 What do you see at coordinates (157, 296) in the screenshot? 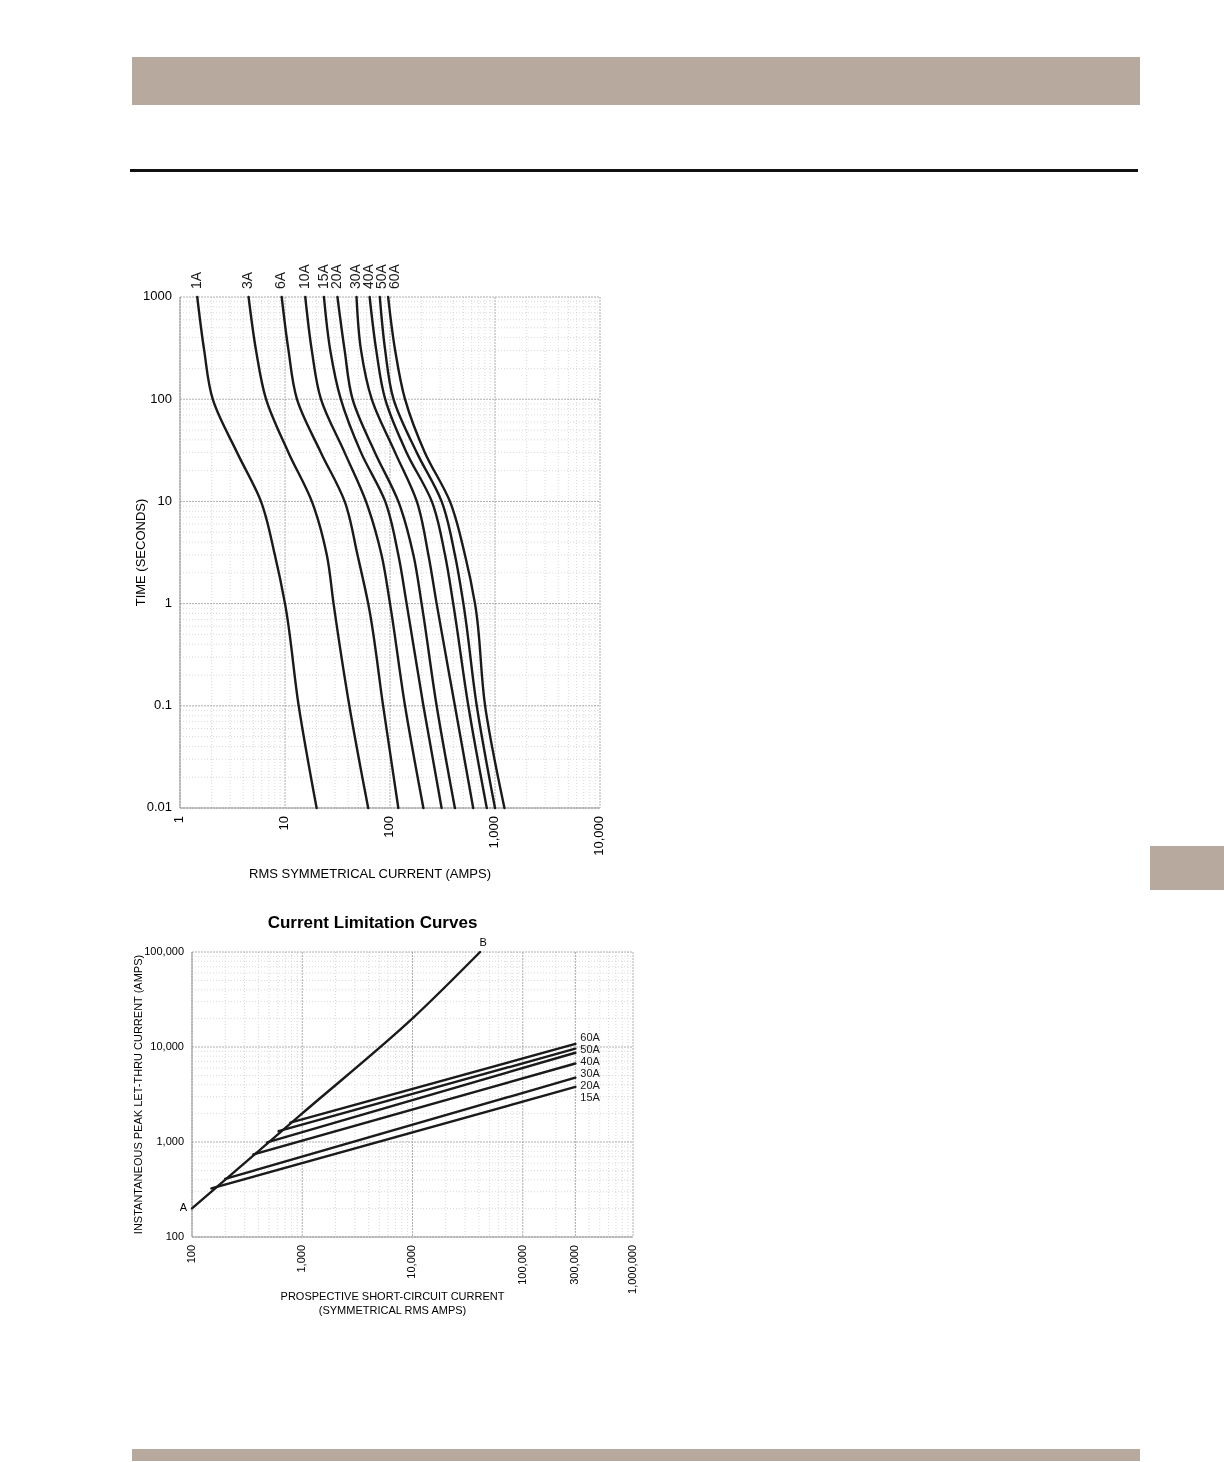
I see `y-tick-label: 1000` at bounding box center [157, 296].